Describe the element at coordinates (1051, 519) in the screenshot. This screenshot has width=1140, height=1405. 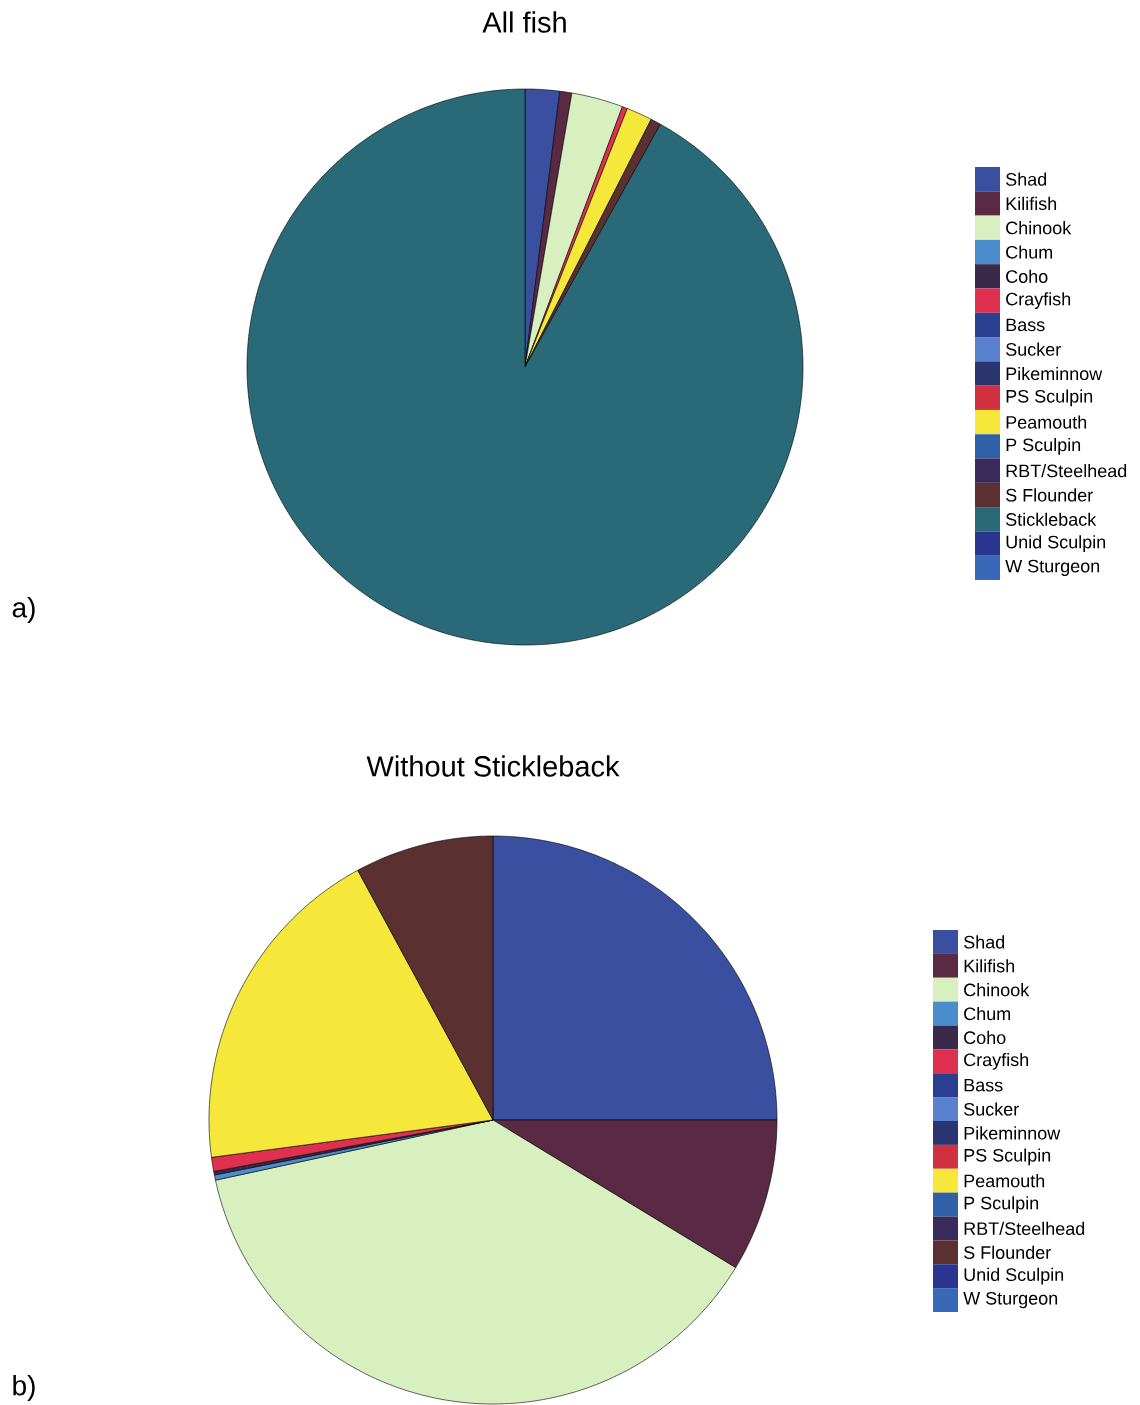
I see `legend-label: Stickleback` at that location.